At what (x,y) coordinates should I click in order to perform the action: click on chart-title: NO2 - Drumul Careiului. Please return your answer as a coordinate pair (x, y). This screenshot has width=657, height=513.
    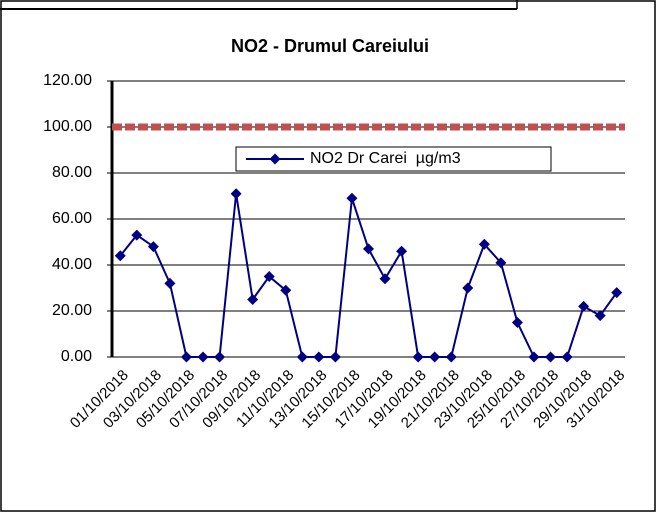
    Looking at the image, I should click on (330, 46).